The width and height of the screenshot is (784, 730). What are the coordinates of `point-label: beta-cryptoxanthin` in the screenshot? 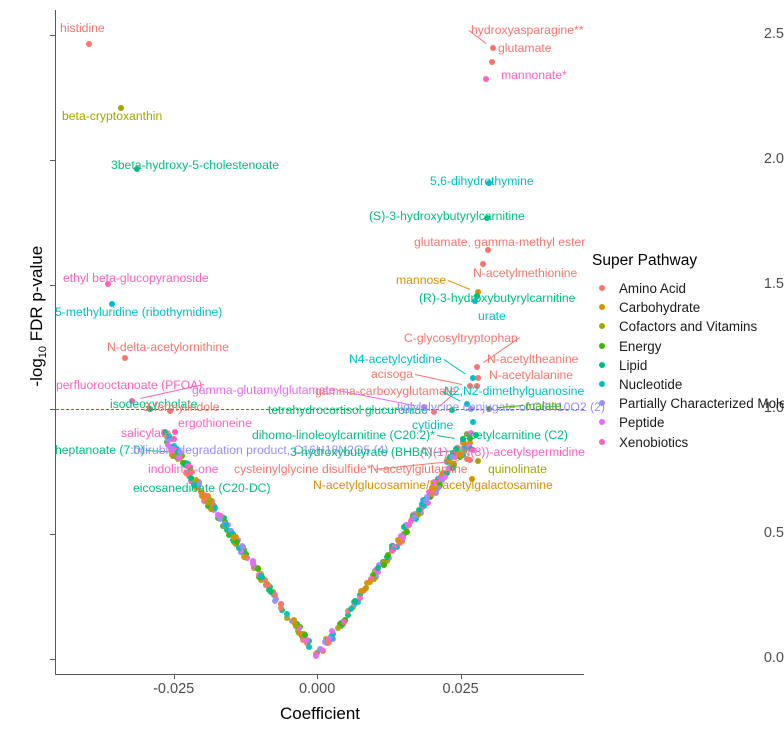 It's located at (112, 116).